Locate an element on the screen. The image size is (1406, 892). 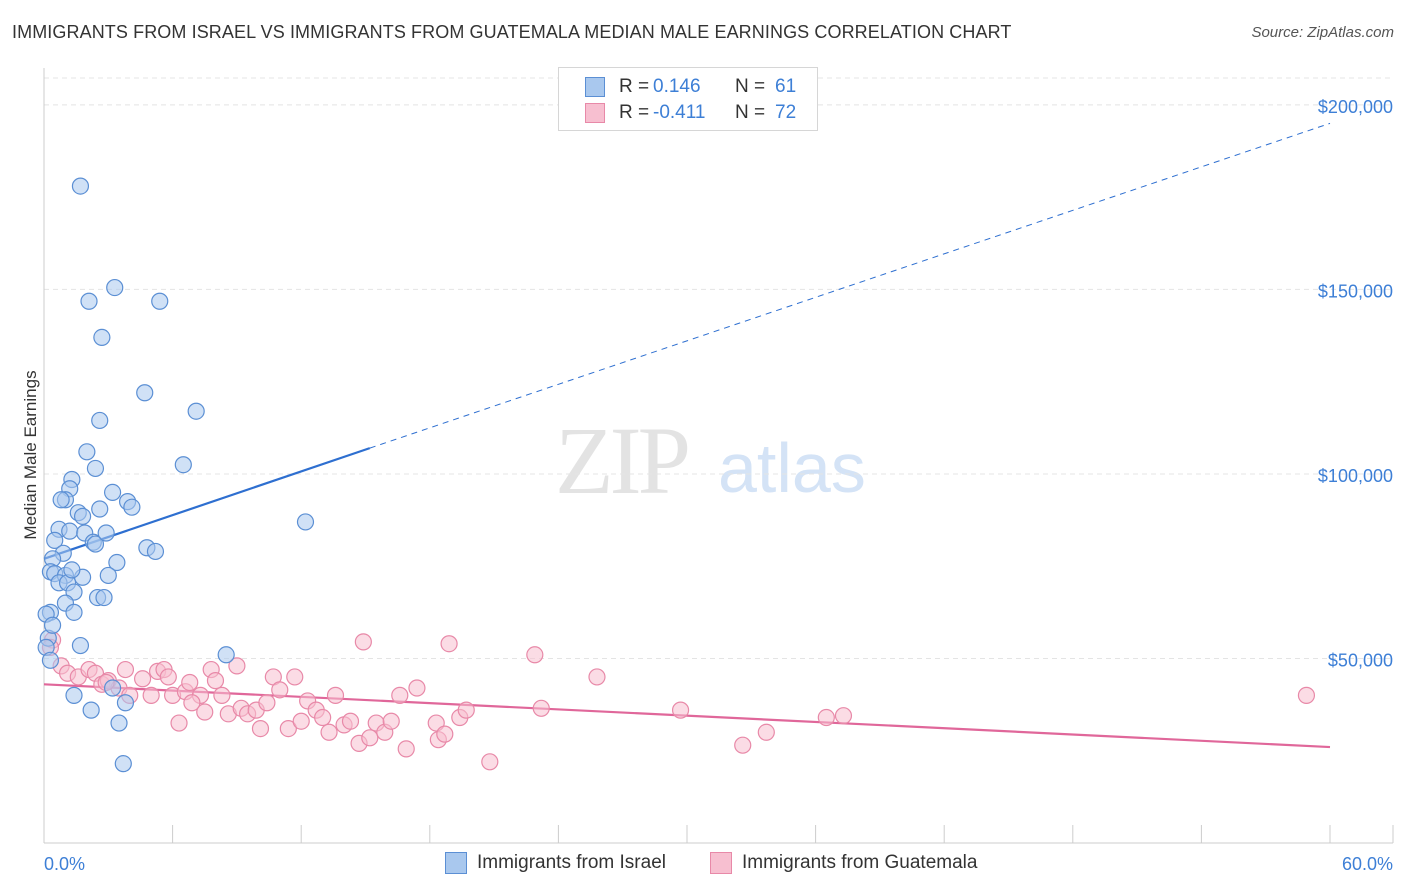
n-value: 61 is located at coordinates (786, 86).